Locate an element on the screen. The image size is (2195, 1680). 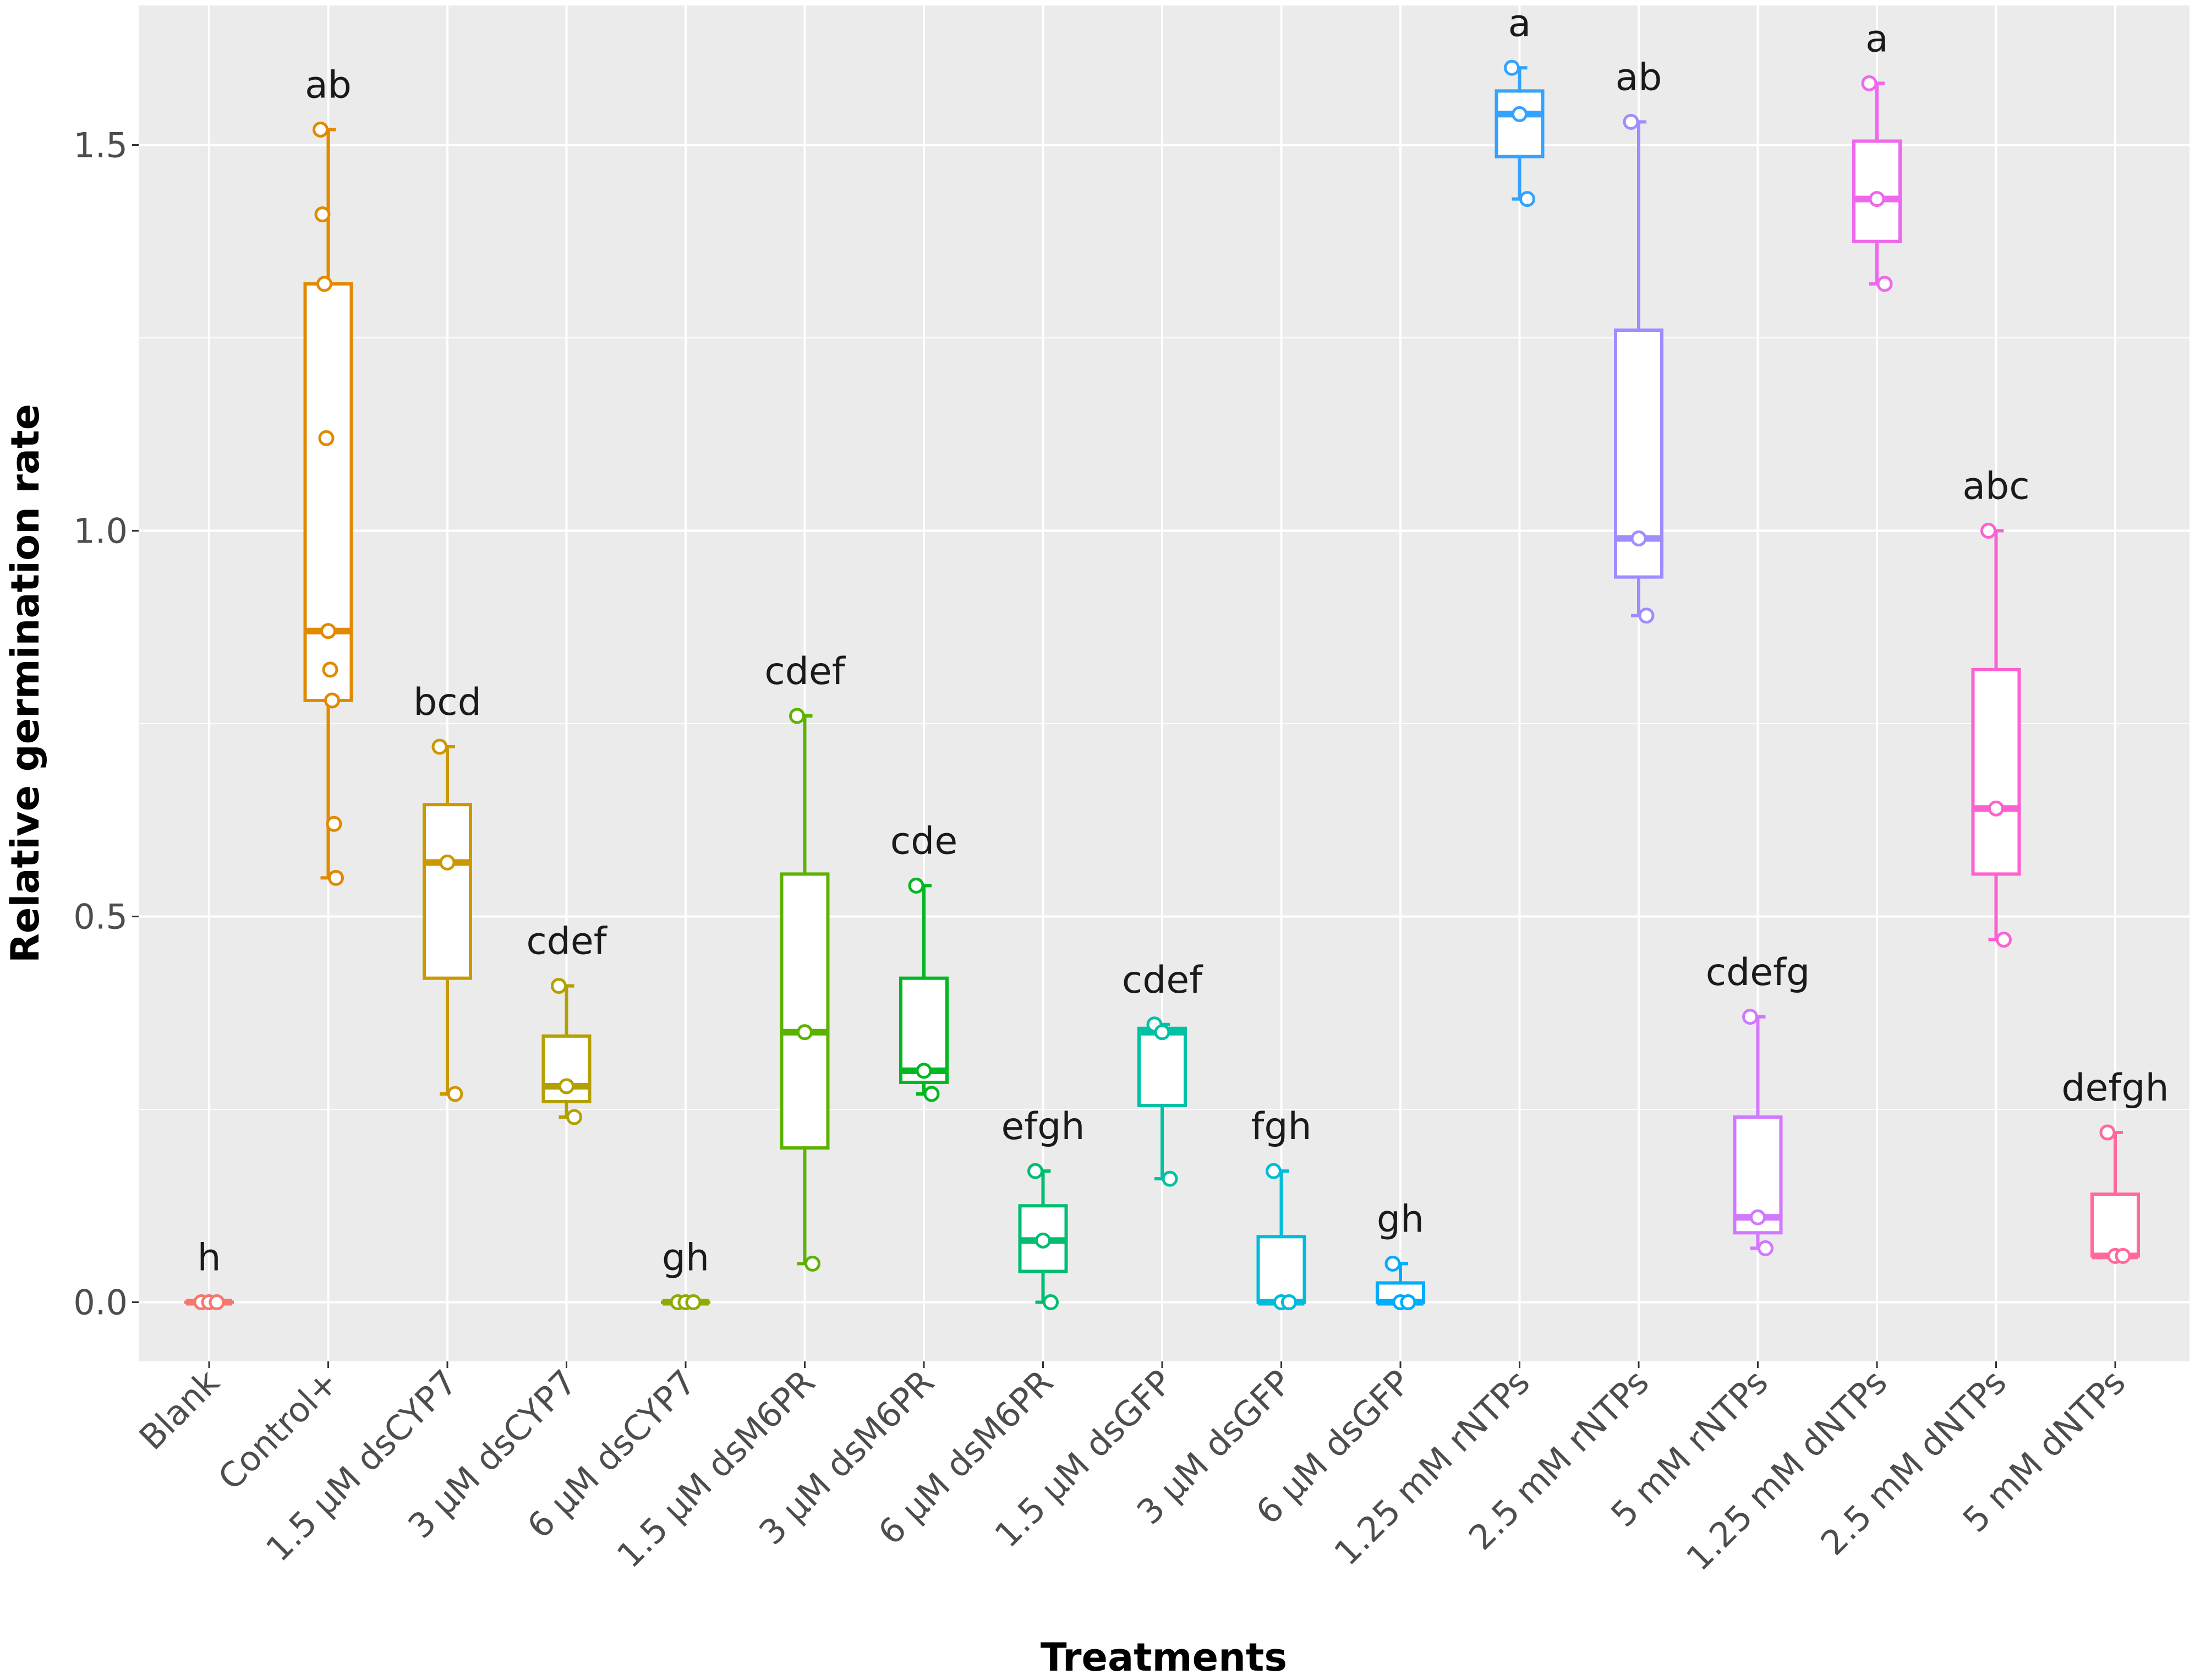
significance-letter: fgh is located at coordinates (1281, 1126).